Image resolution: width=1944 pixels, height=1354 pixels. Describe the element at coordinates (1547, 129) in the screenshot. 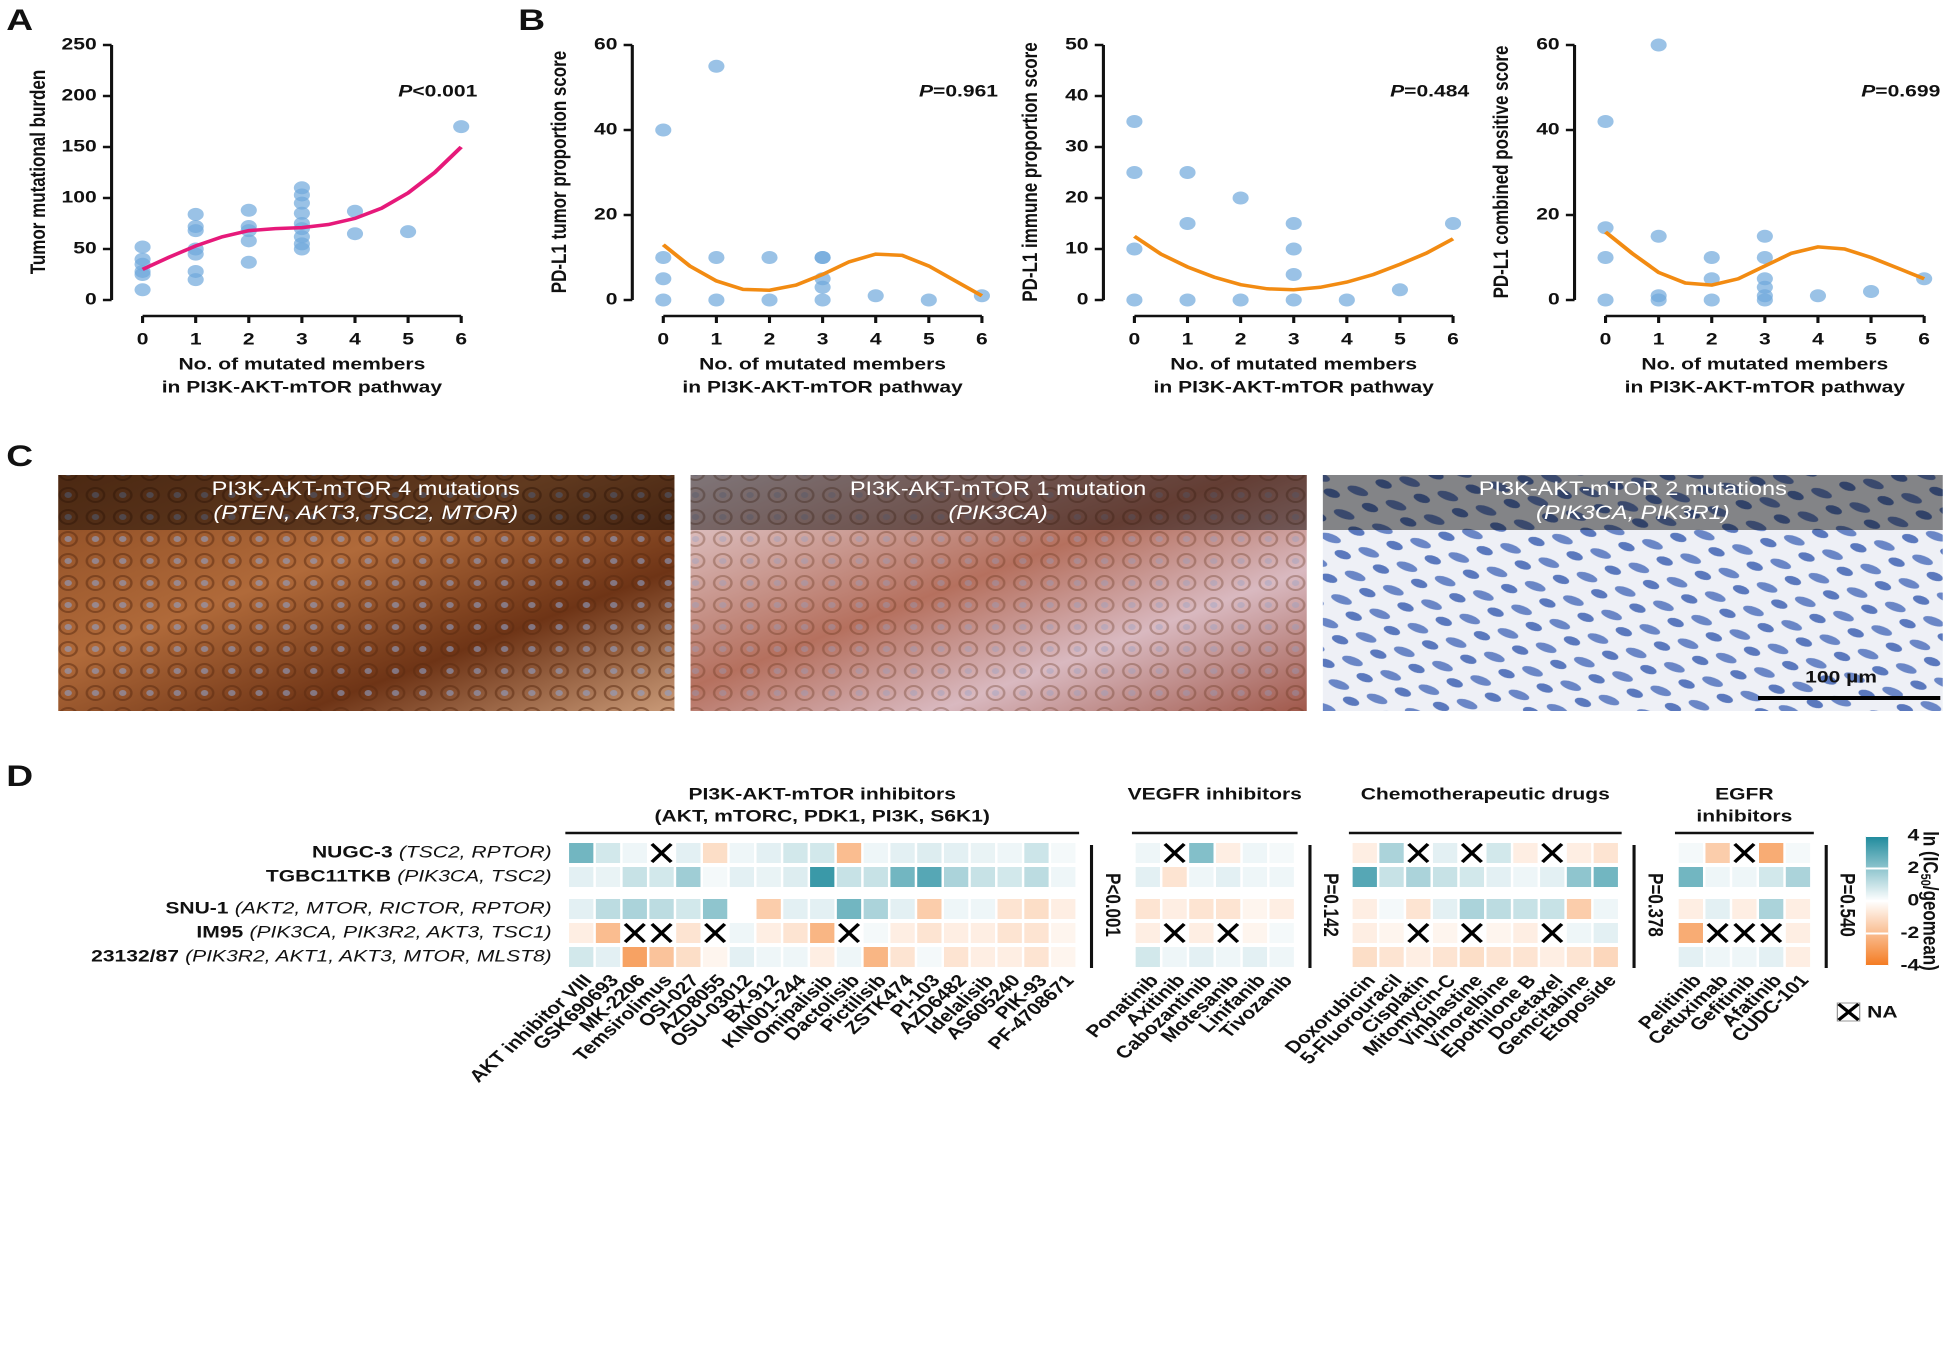

I see `y-tick-label: 40` at that location.